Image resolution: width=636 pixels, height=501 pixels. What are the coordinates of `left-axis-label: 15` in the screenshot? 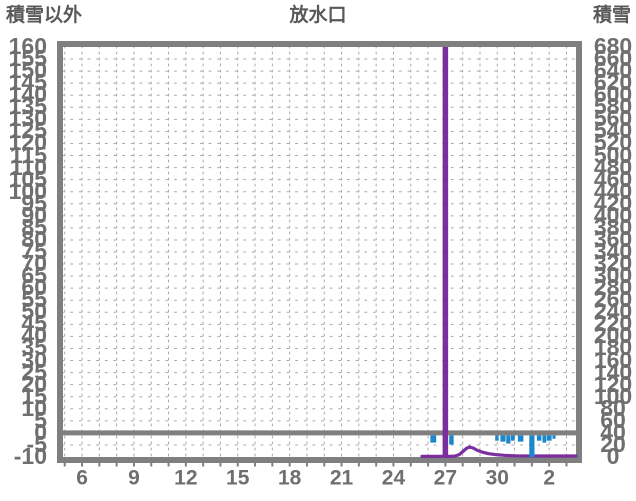 It's located at (34, 395).